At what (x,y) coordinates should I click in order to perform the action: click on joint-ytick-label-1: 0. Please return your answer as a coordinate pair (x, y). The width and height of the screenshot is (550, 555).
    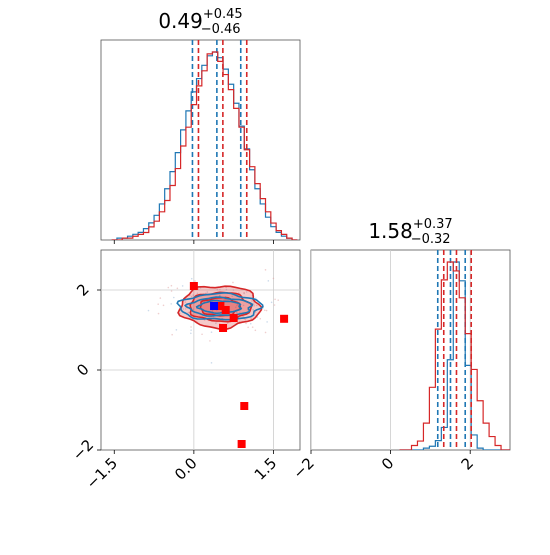
    Looking at the image, I should click on (82, 369).